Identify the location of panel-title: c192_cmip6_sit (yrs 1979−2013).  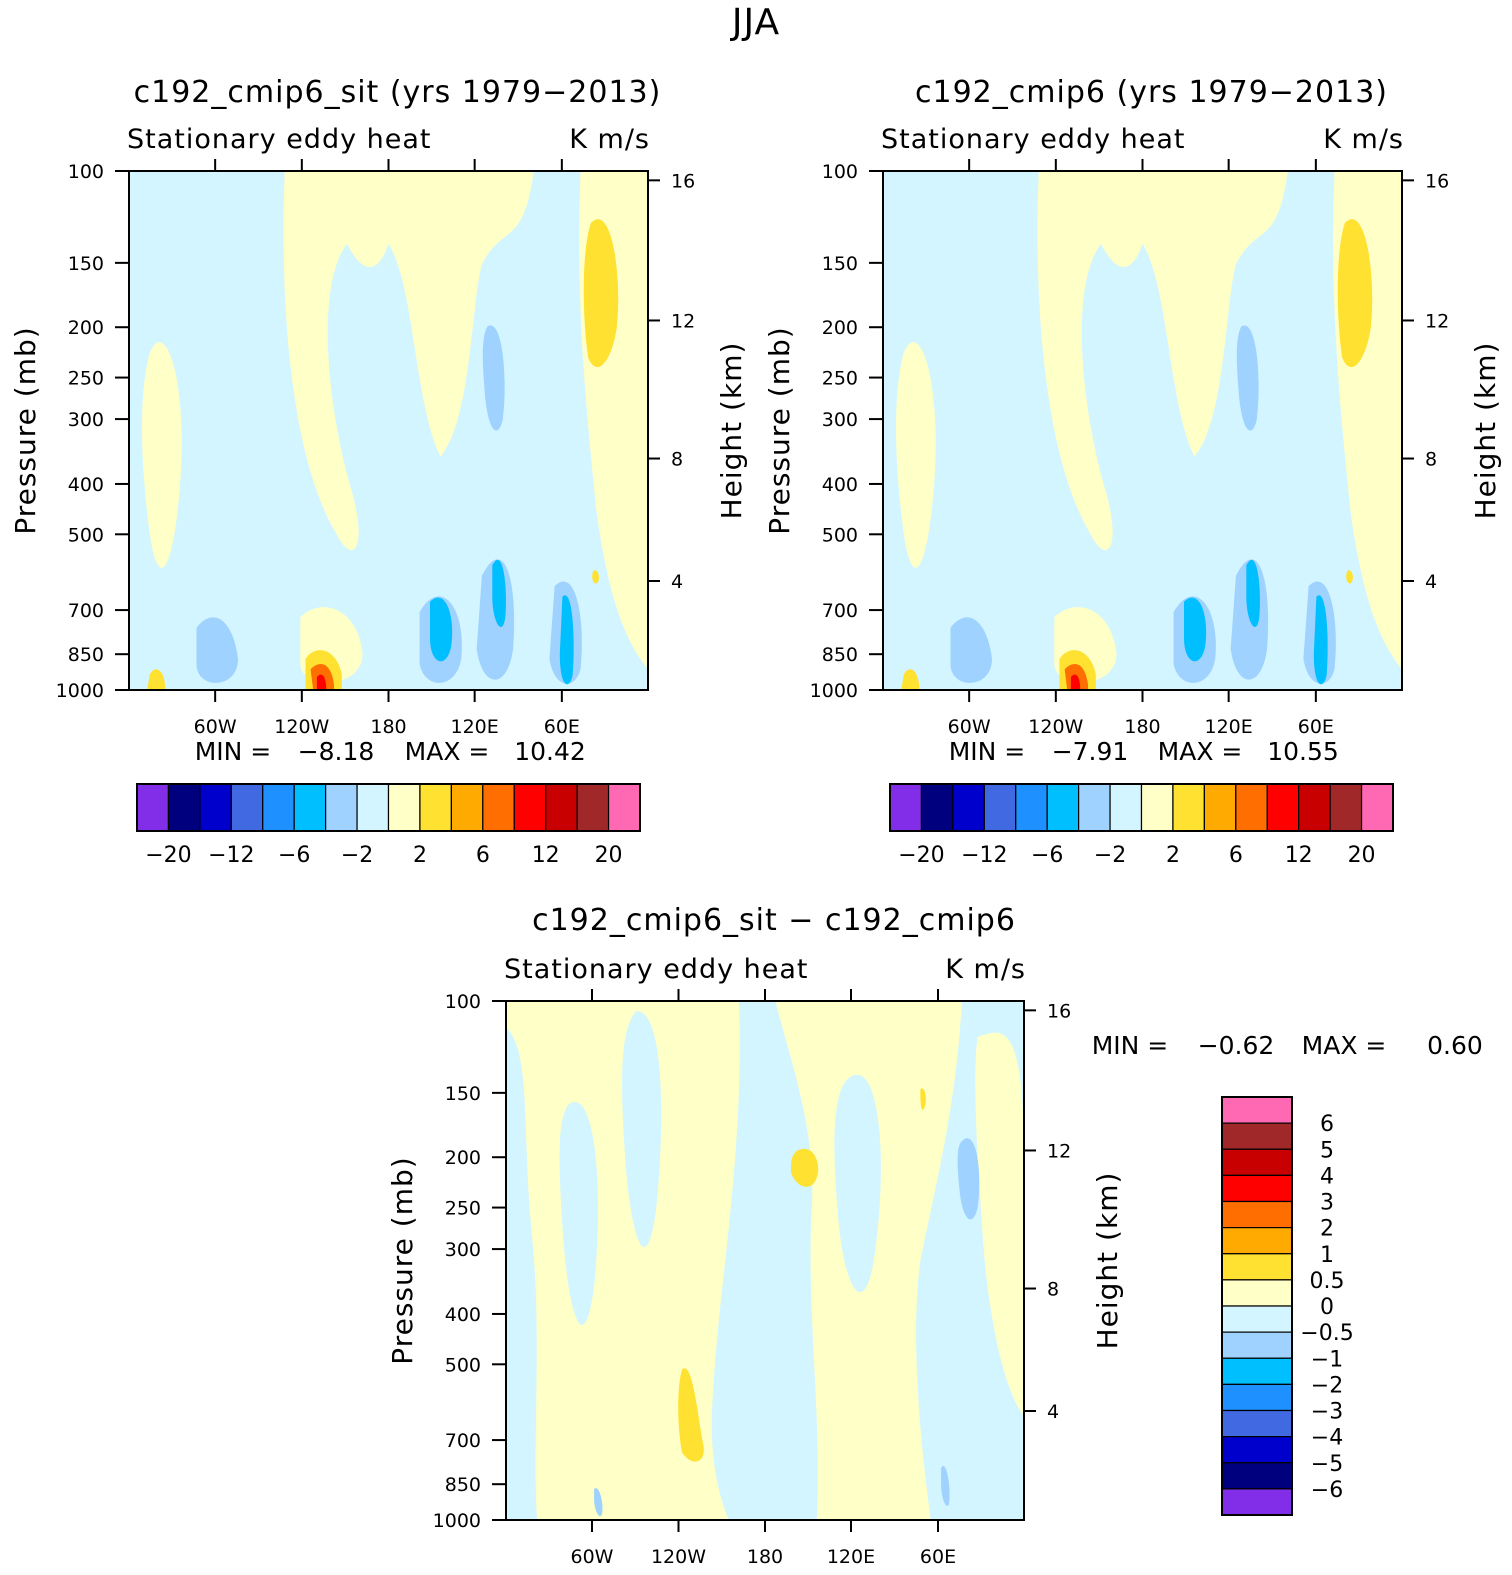
(398, 92).